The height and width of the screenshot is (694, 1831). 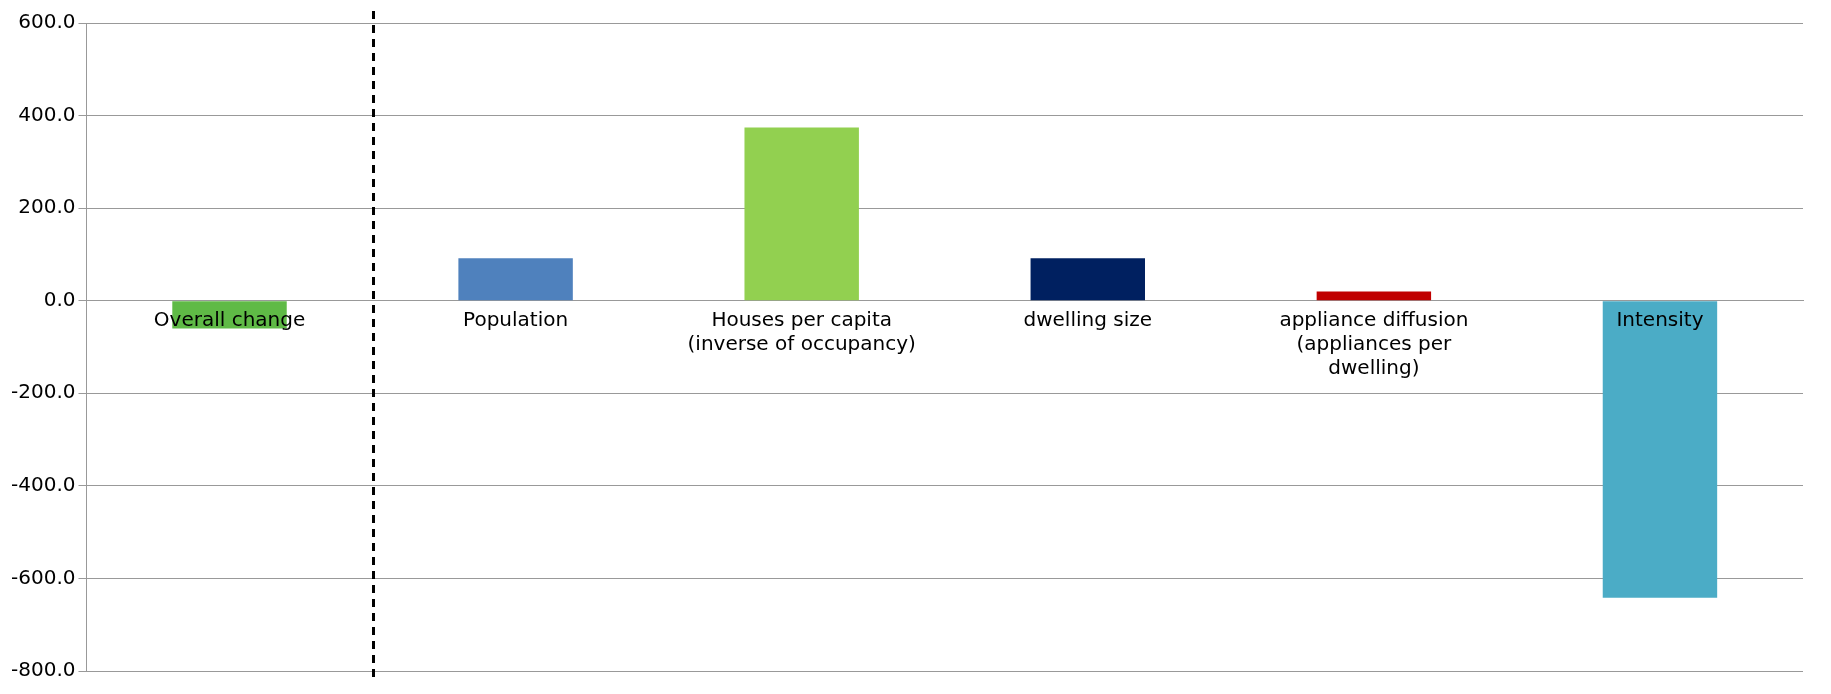 What do you see at coordinates (43, 391) in the screenshot?
I see `y-tick-label: -200.0` at bounding box center [43, 391].